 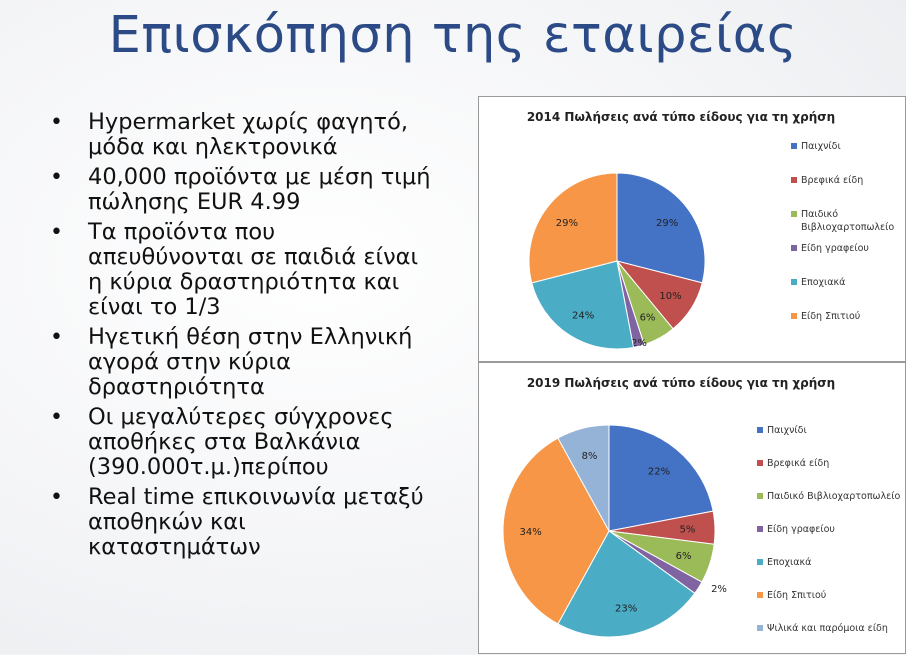 What do you see at coordinates (154, 307) in the screenshot?
I see `bullet-text-line: είναι το 1/3` at bounding box center [154, 307].